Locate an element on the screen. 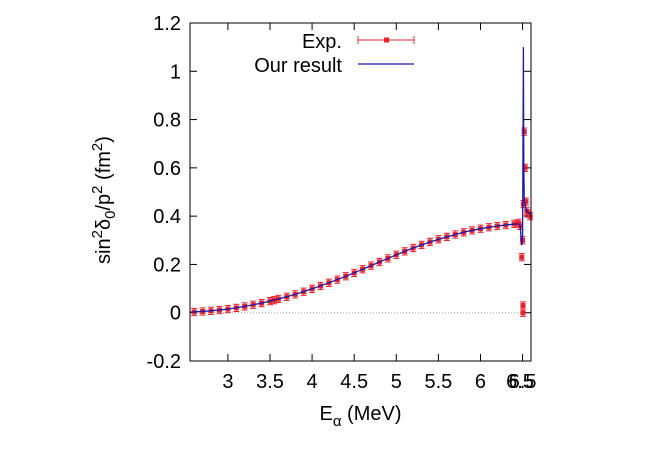  y-tick-label: 0.8 is located at coordinates (167, 121).